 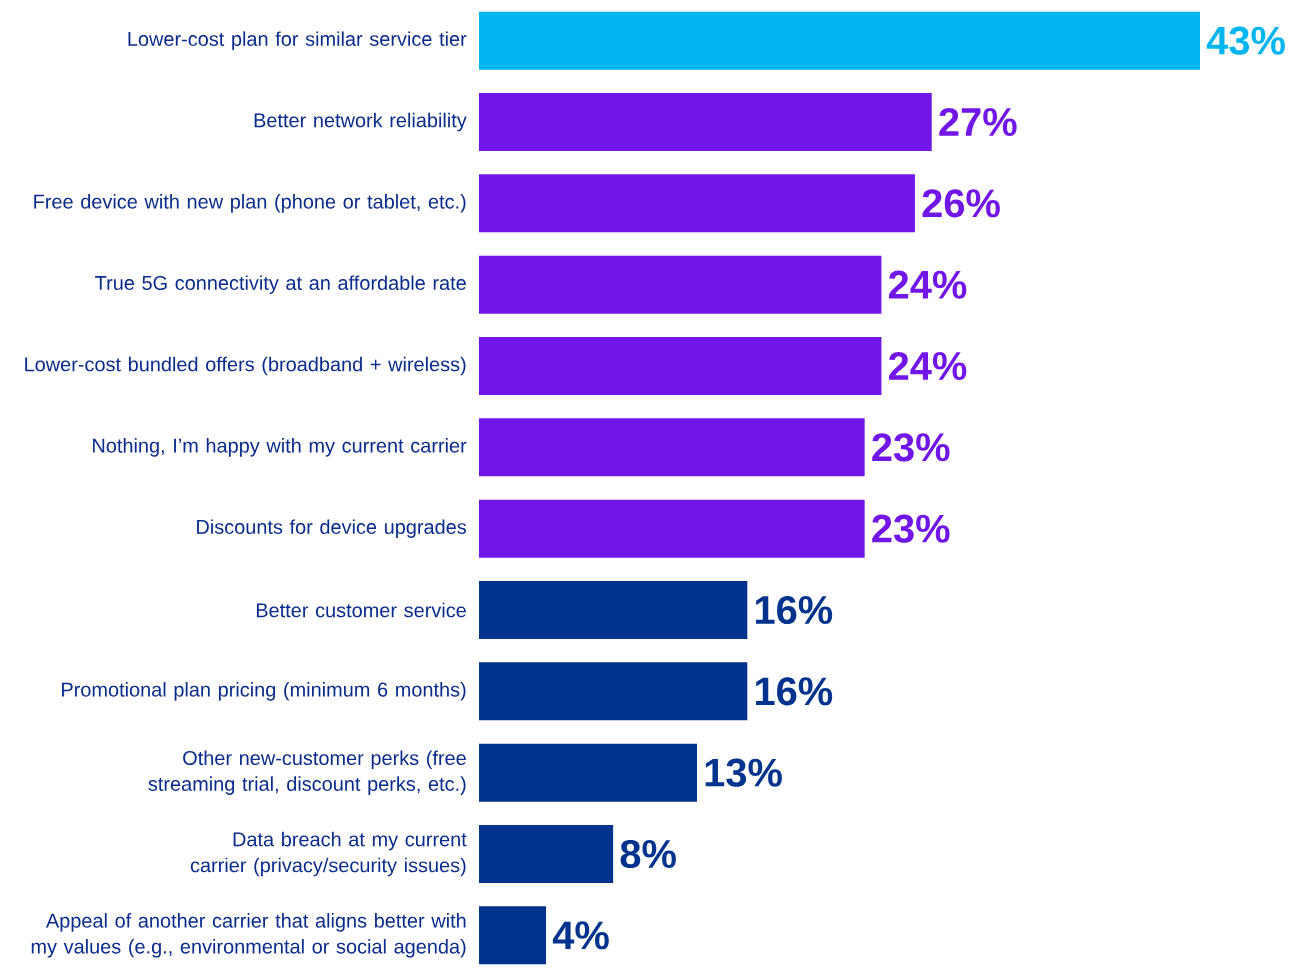 I want to click on data-label: 8%, so click(x=648, y=854).